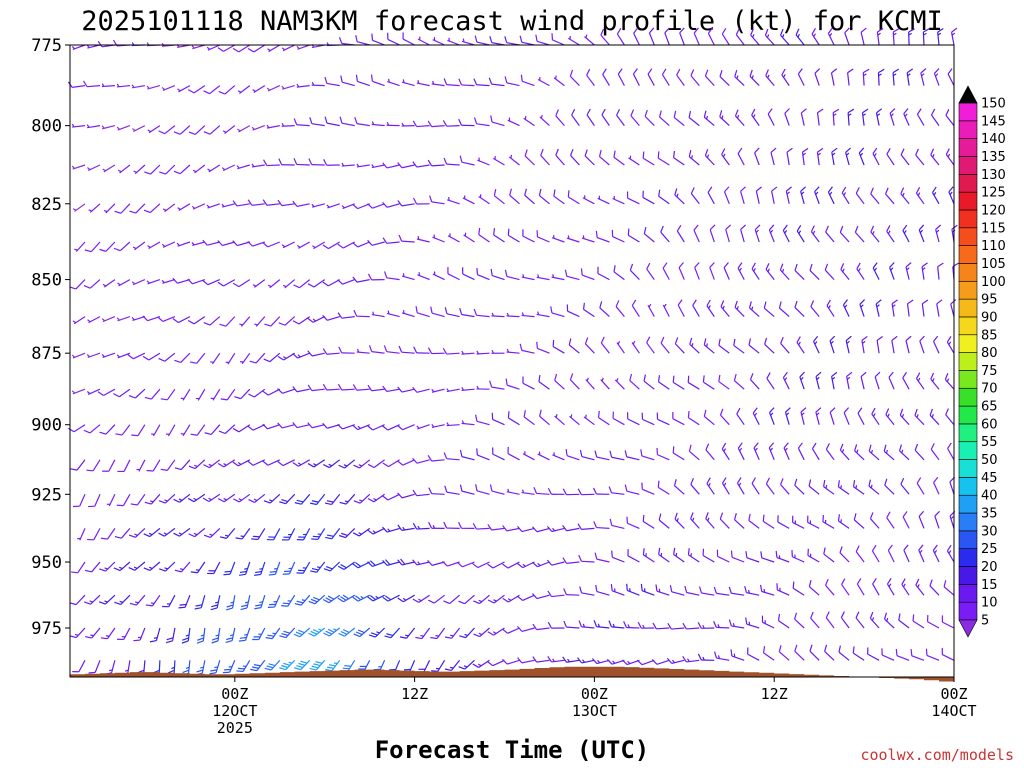  Describe the element at coordinates (968, 112) in the screenshot. I see `colorbar-swatch` at that location.